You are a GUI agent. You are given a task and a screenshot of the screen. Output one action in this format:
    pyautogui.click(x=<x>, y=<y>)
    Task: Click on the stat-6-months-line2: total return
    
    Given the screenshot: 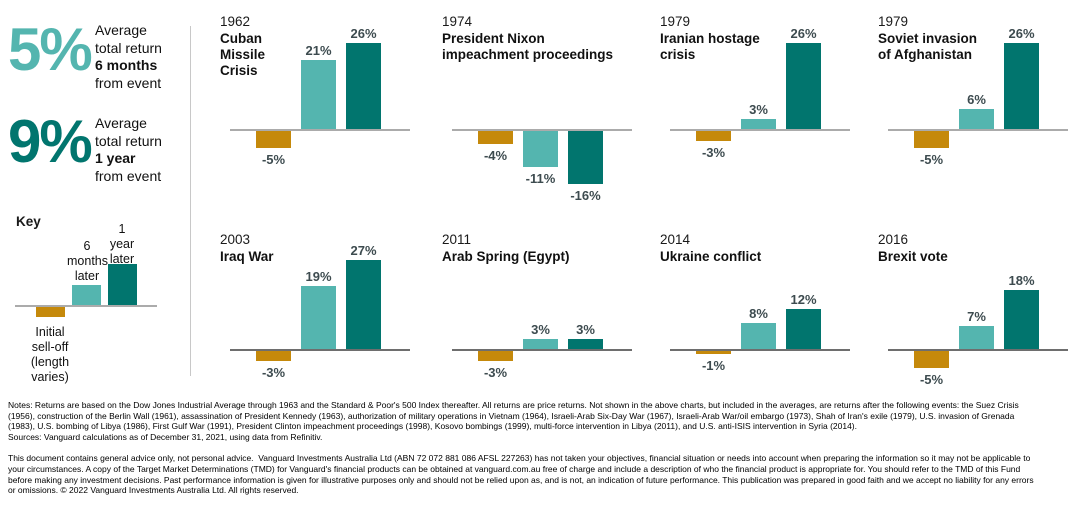 What is the action you would take?
    pyautogui.click(x=128, y=47)
    